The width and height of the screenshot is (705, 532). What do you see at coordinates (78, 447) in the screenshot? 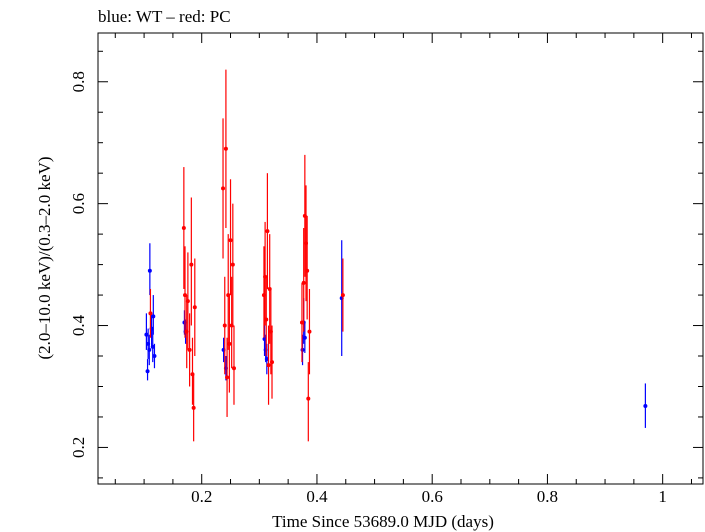
I see `y-tick-label: 0.2` at bounding box center [78, 447].